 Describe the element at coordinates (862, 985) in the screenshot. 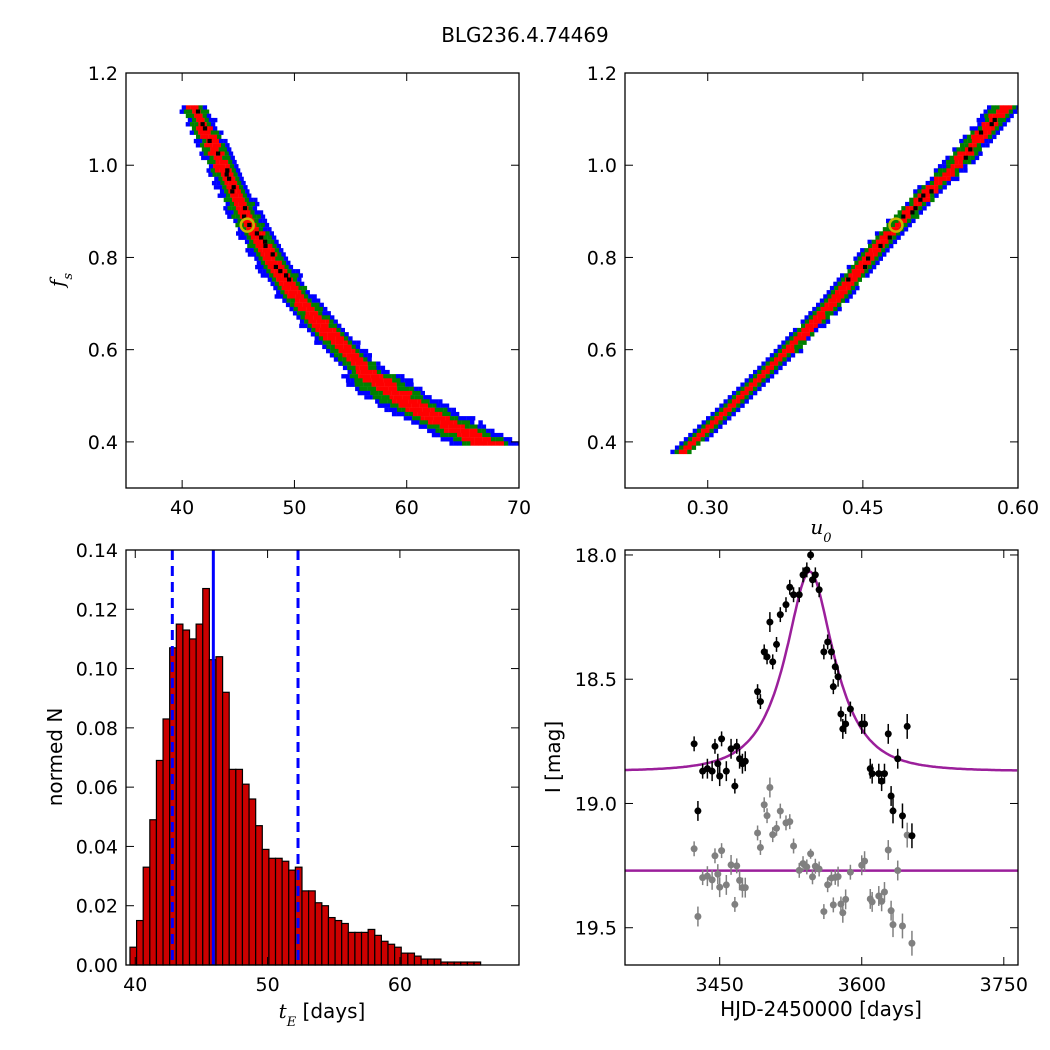

I see `p4-xtick-label: 3600` at that location.